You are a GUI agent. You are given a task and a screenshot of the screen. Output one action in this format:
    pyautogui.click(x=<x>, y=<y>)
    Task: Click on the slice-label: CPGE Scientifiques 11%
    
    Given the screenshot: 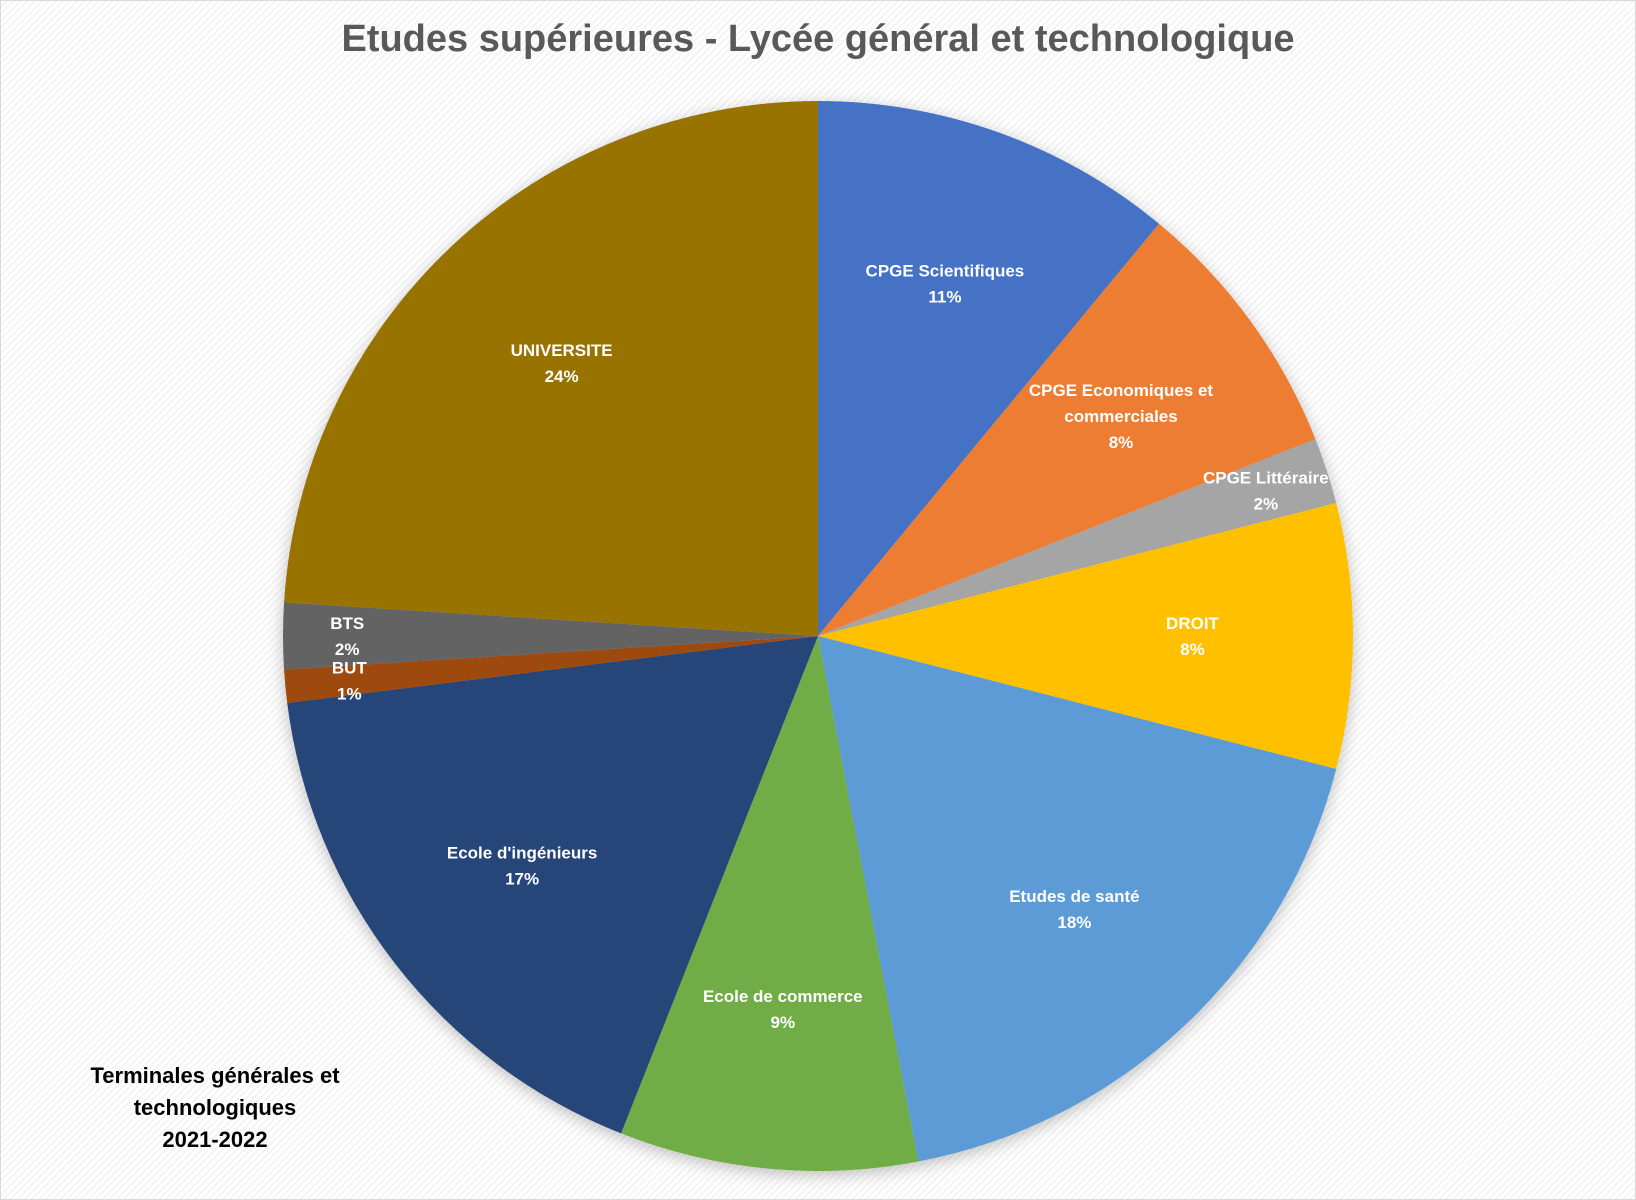 What is the action you would take?
    pyautogui.click(x=945, y=284)
    